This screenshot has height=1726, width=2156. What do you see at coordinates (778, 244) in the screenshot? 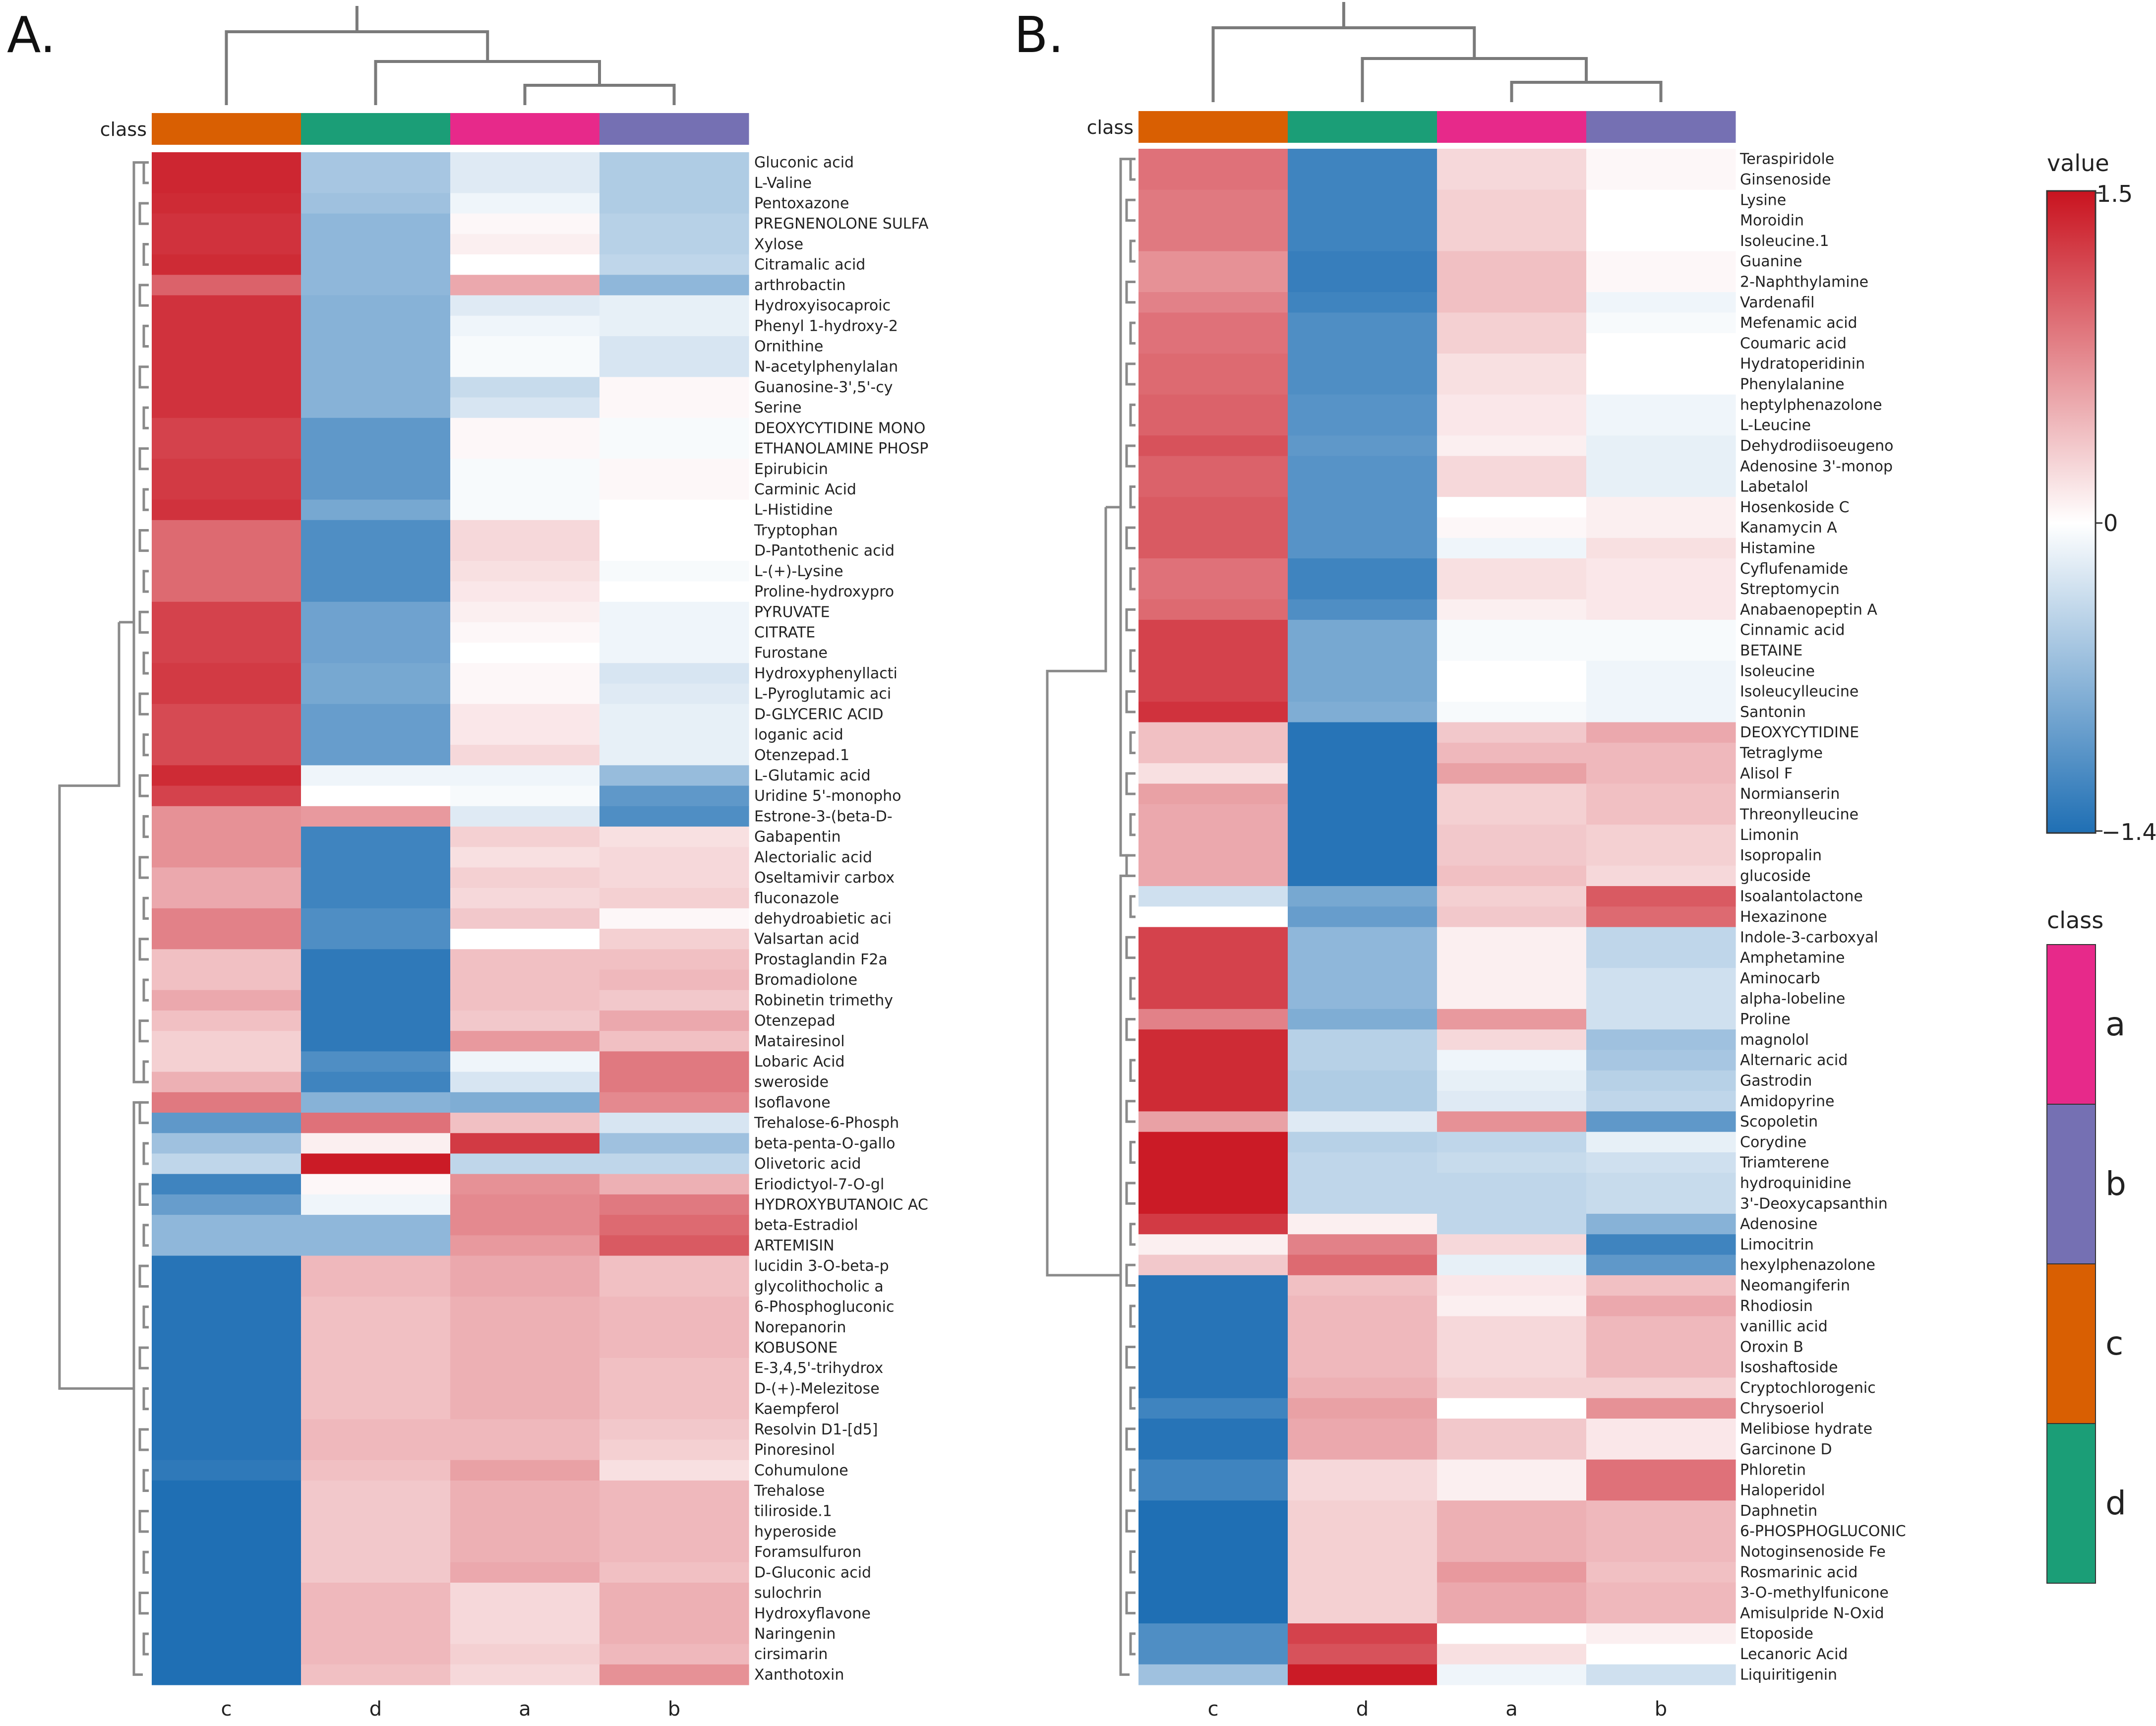
I see `row-label: Xylose` at bounding box center [778, 244].